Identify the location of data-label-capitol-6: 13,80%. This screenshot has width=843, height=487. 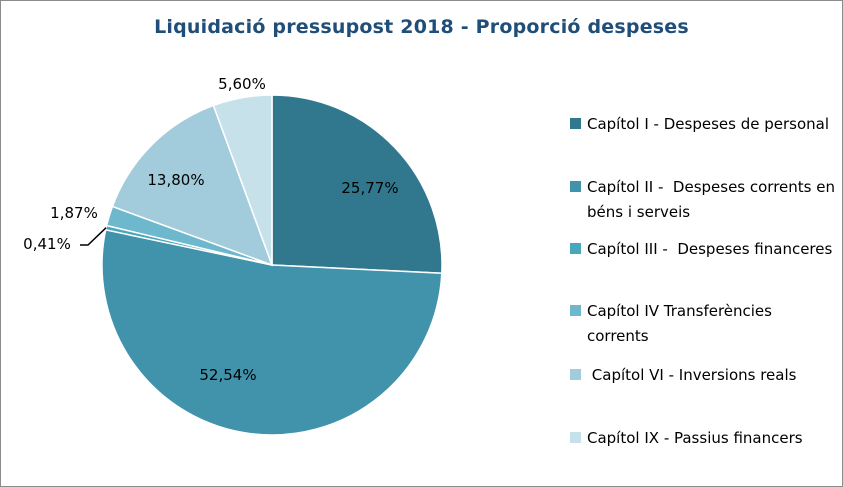
(175, 180).